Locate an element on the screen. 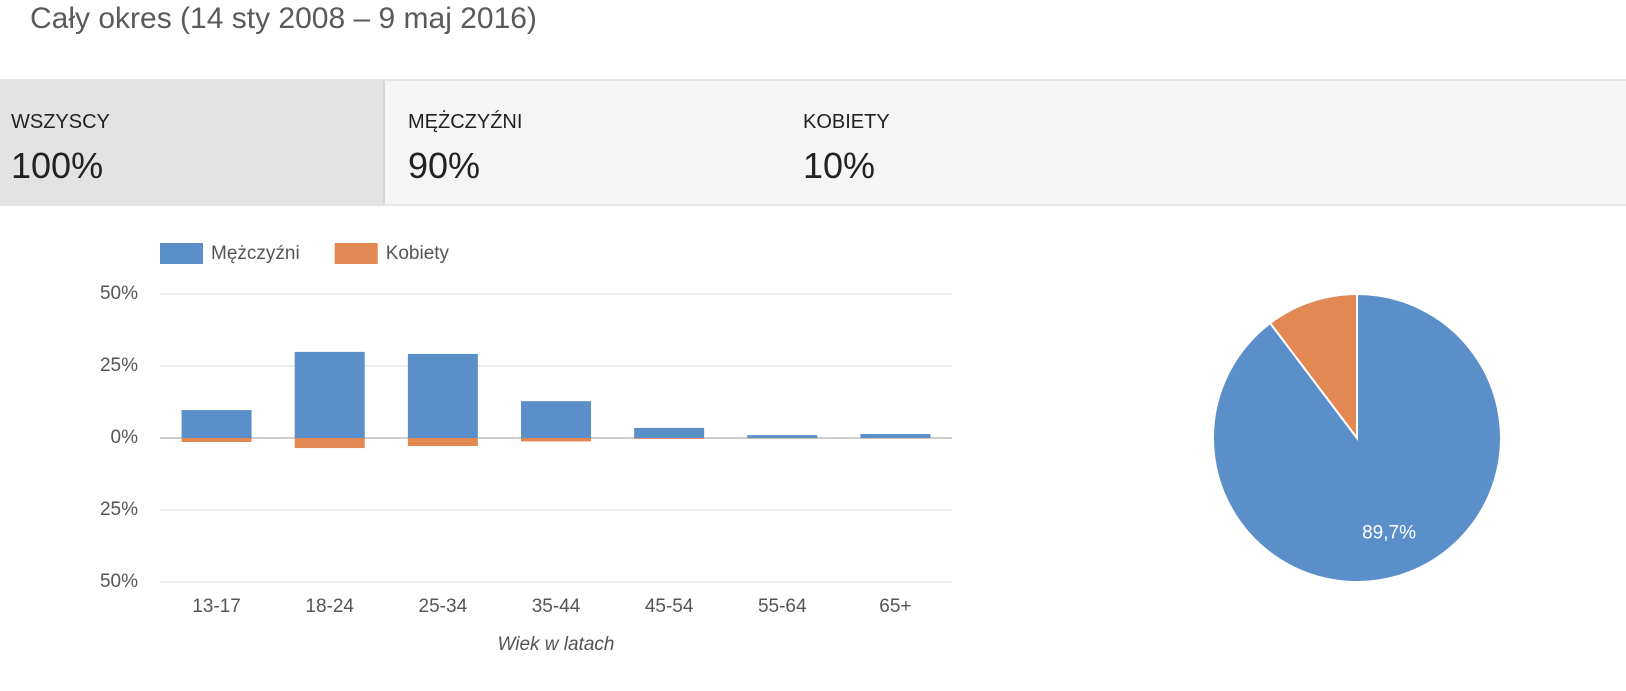 The height and width of the screenshot is (691, 1626). tab-label: WSZYSCY is located at coordinates (60, 122).